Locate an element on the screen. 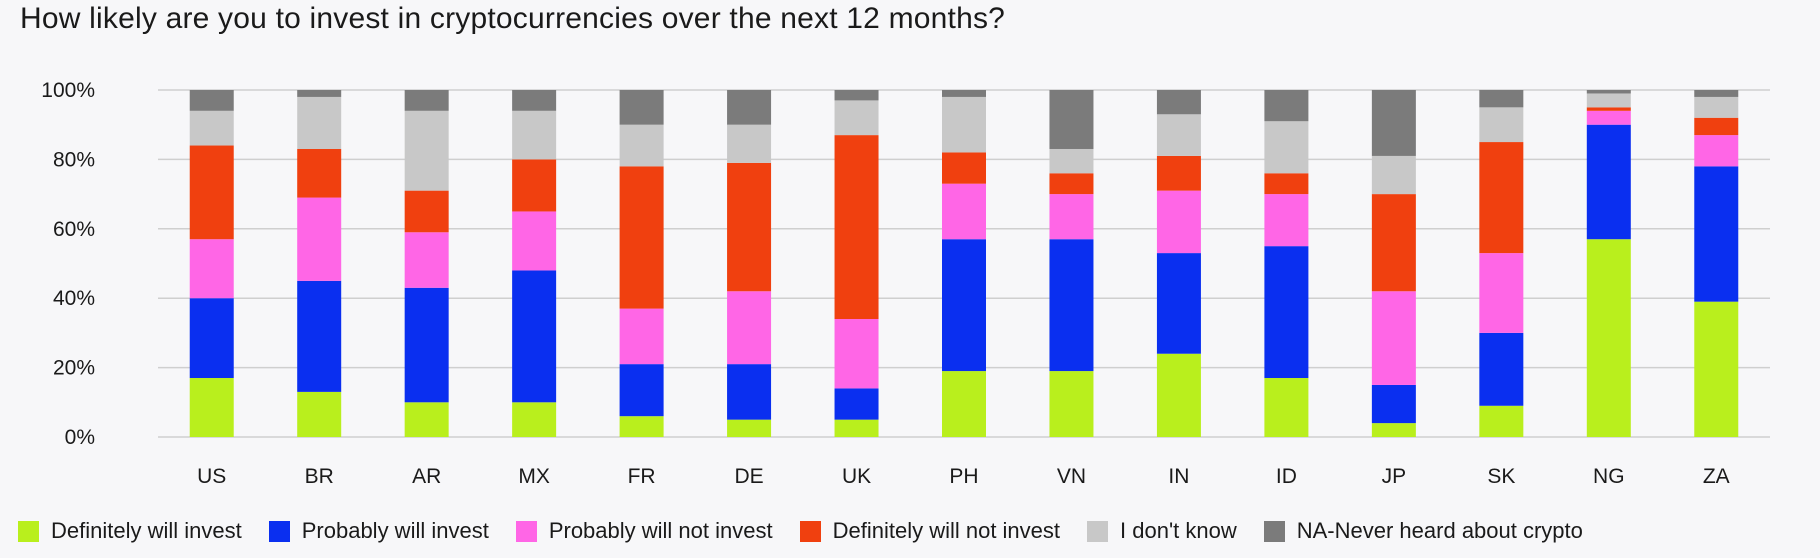 The image size is (1820, 558). legend-item: Probably will not invest is located at coordinates (644, 531).